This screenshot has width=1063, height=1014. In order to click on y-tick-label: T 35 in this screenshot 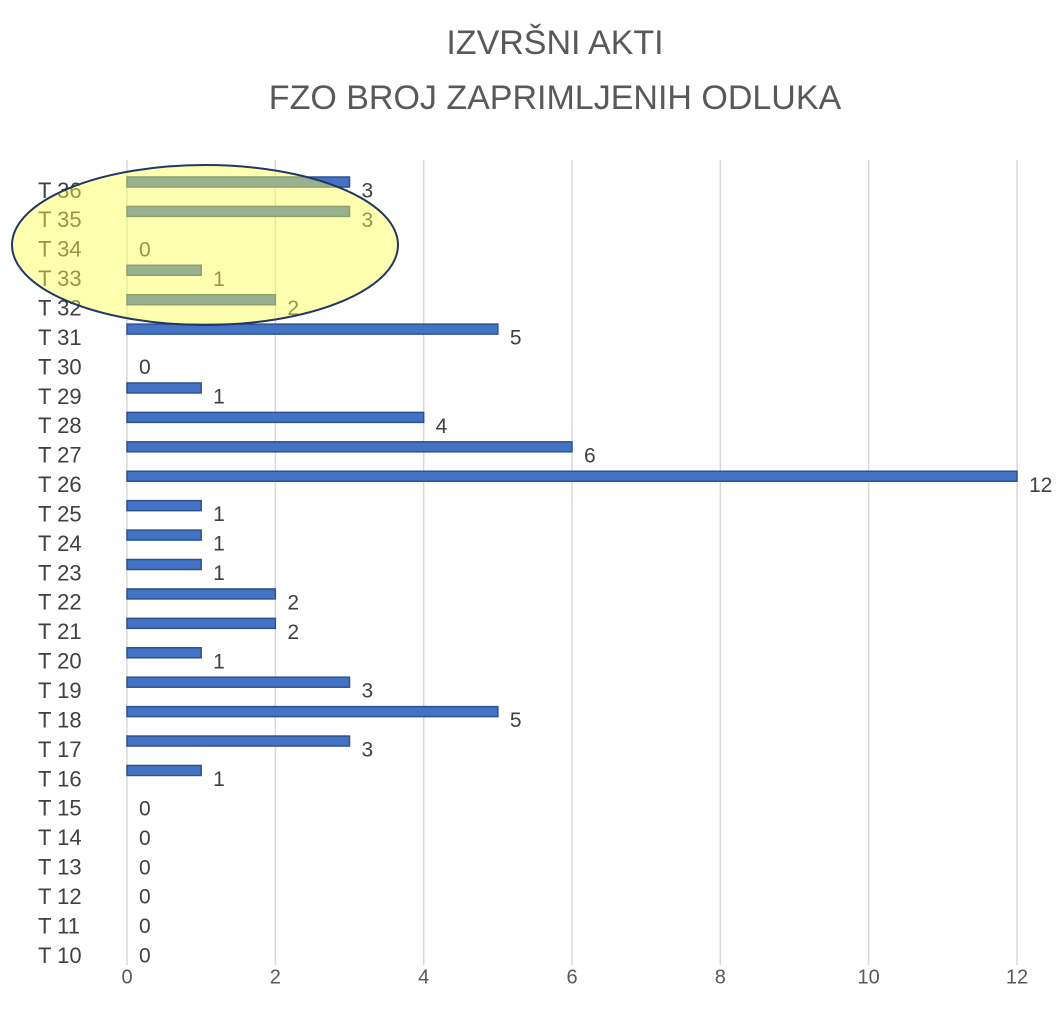, I will do `click(60, 219)`.